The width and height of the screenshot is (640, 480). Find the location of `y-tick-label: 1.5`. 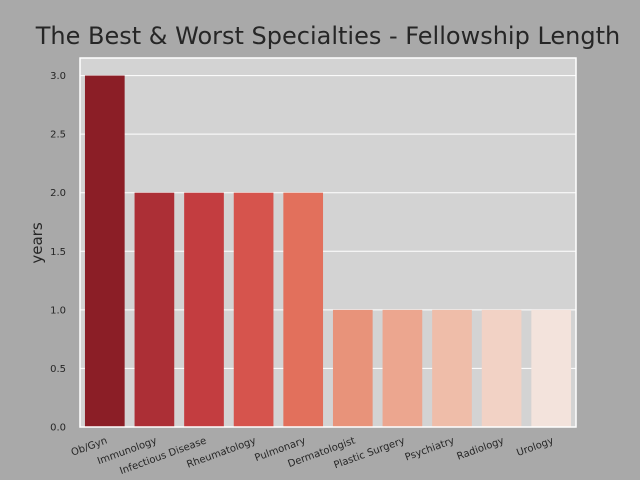

y-tick-label: 1.5 is located at coordinates (58, 252).